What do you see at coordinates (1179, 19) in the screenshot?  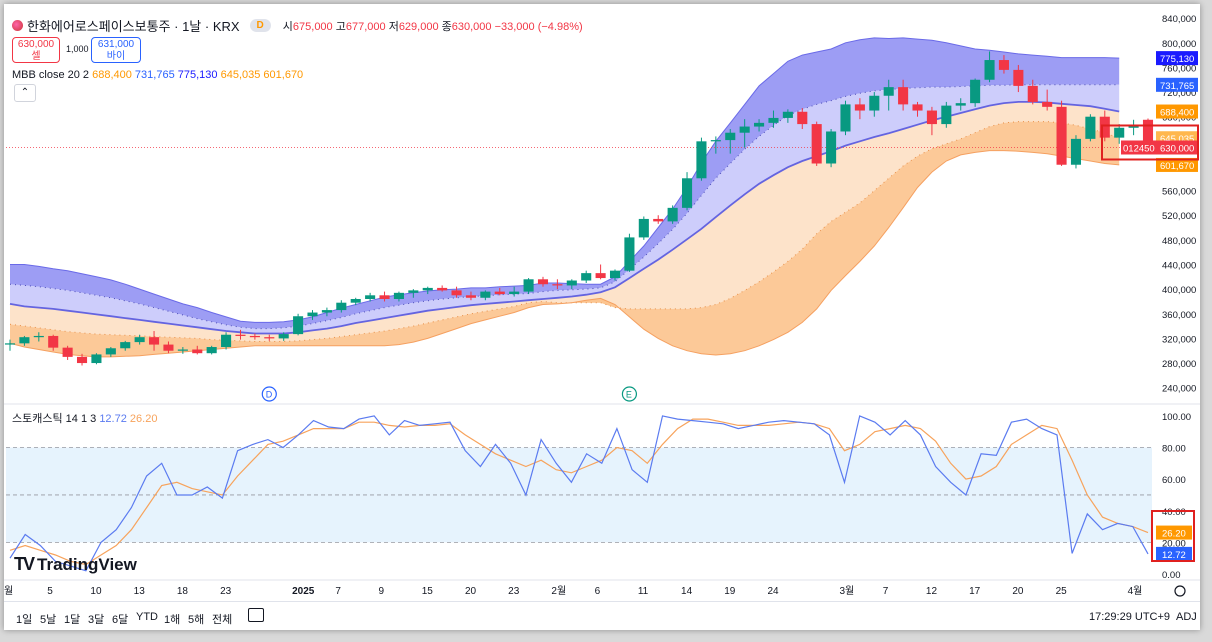 I see `price-tick-label: 840,000` at bounding box center [1179, 19].